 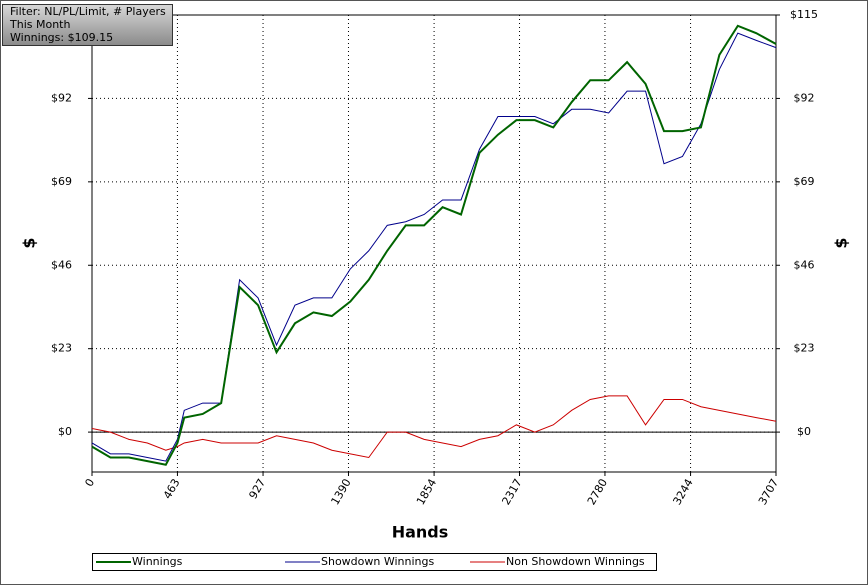 What do you see at coordinates (804, 431) in the screenshot?
I see `y2-tick-label: $0` at bounding box center [804, 431].